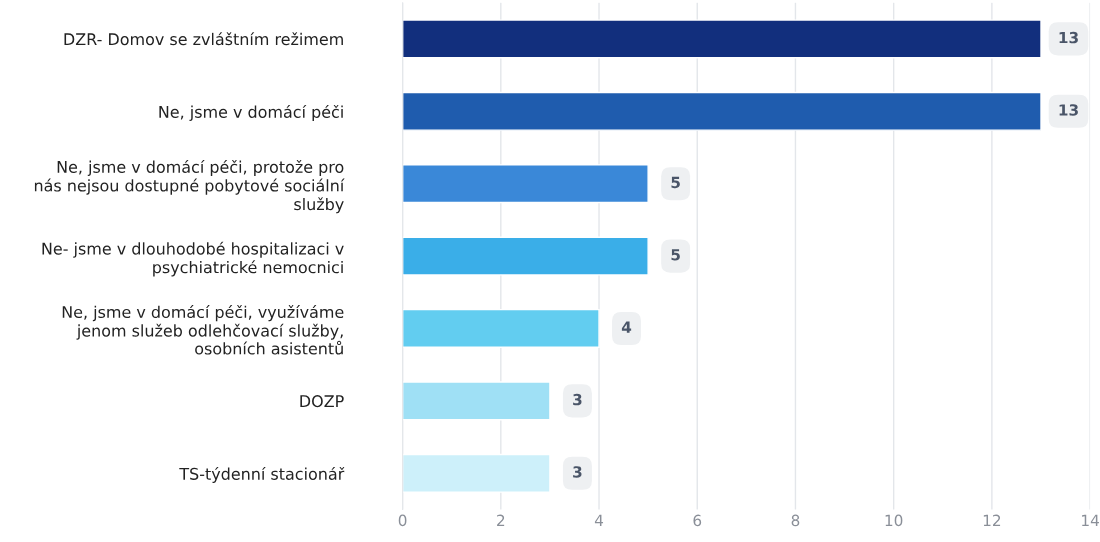 The image size is (1100, 542). What do you see at coordinates (189, 186) in the screenshot?
I see `y-tick-label: Ne, jsme v domácí péči, protože pro nás nejsou dostupné pobytové sociální služby` at bounding box center [189, 186].